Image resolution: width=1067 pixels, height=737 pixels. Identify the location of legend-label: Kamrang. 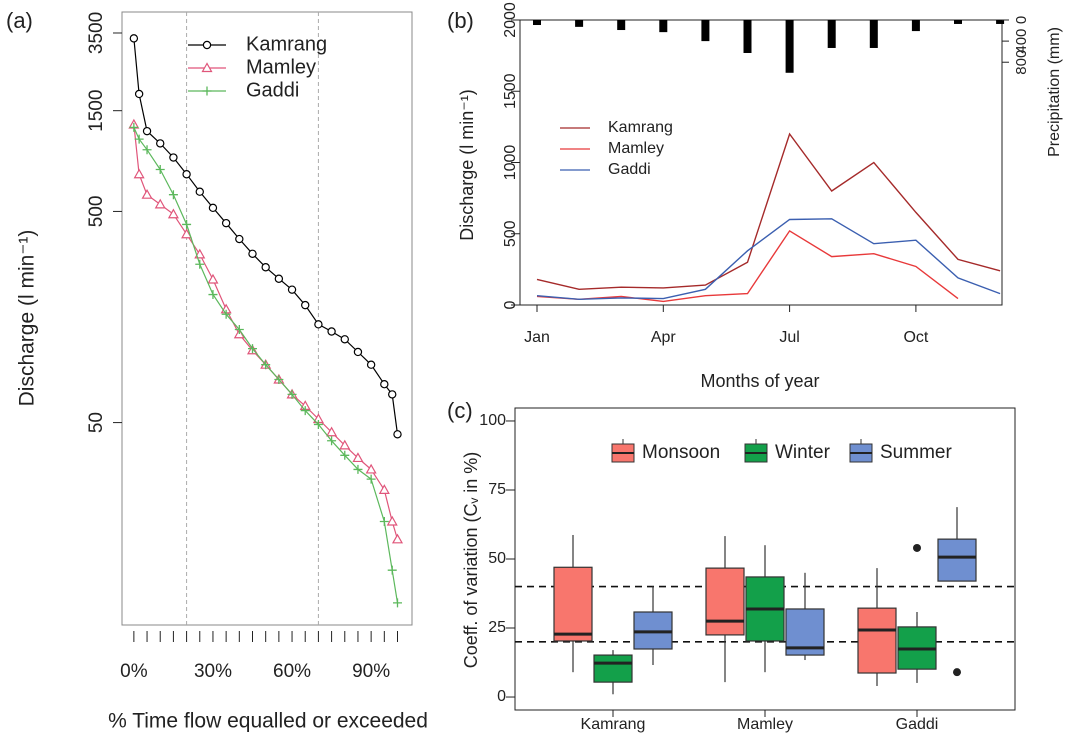
(286, 44).